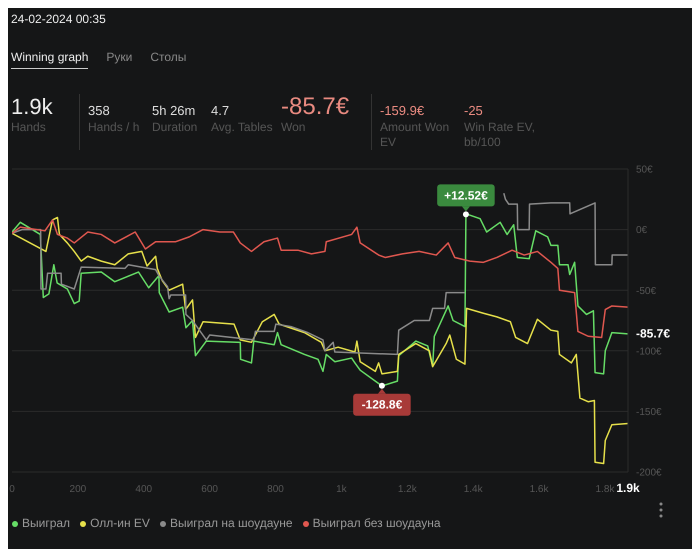 This screenshot has width=700, height=557. What do you see at coordinates (382, 405) in the screenshot?
I see `annotation: -128.8€` at bounding box center [382, 405].